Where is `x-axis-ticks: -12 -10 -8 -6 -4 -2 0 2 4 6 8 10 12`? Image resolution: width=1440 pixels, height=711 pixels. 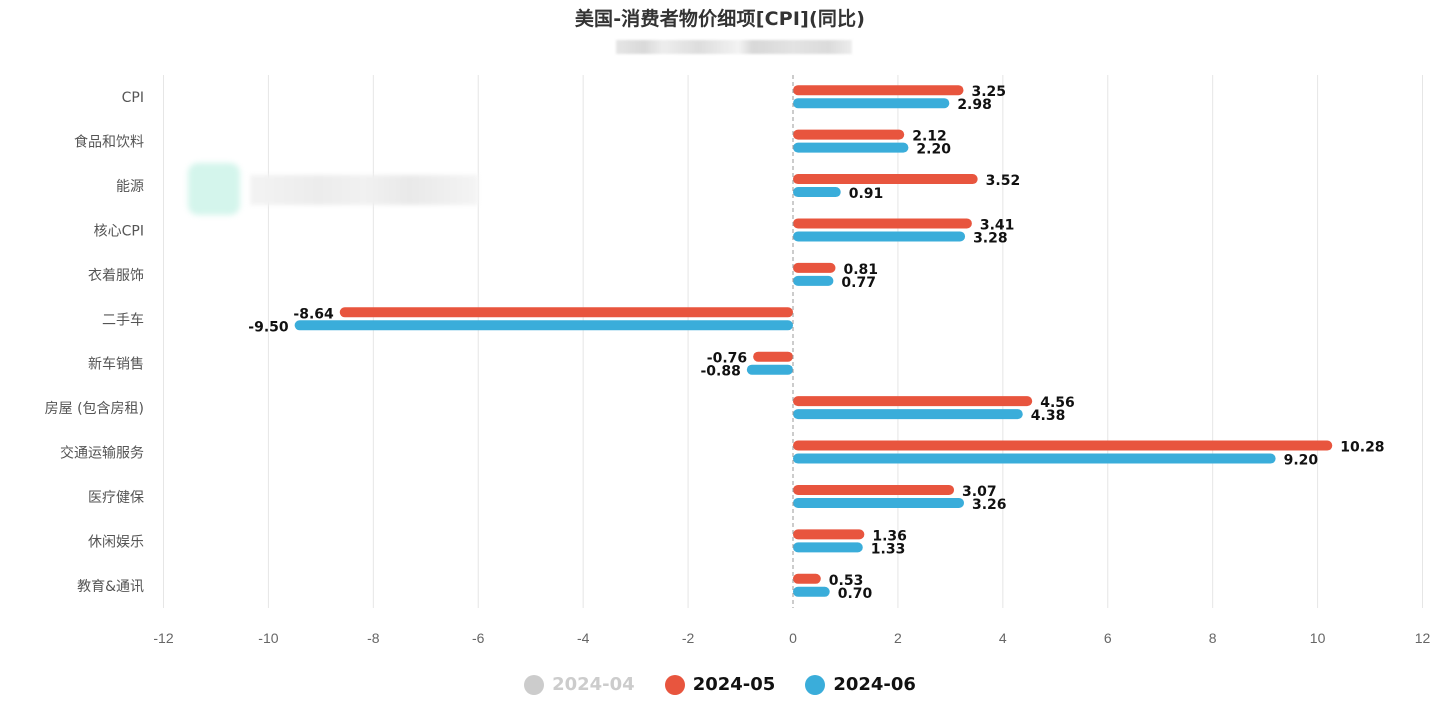
x-axis-ticks: -12 -10 -8 -6 -4 -2 0 2 4 6 8 10 12 is located at coordinates (791, 638).